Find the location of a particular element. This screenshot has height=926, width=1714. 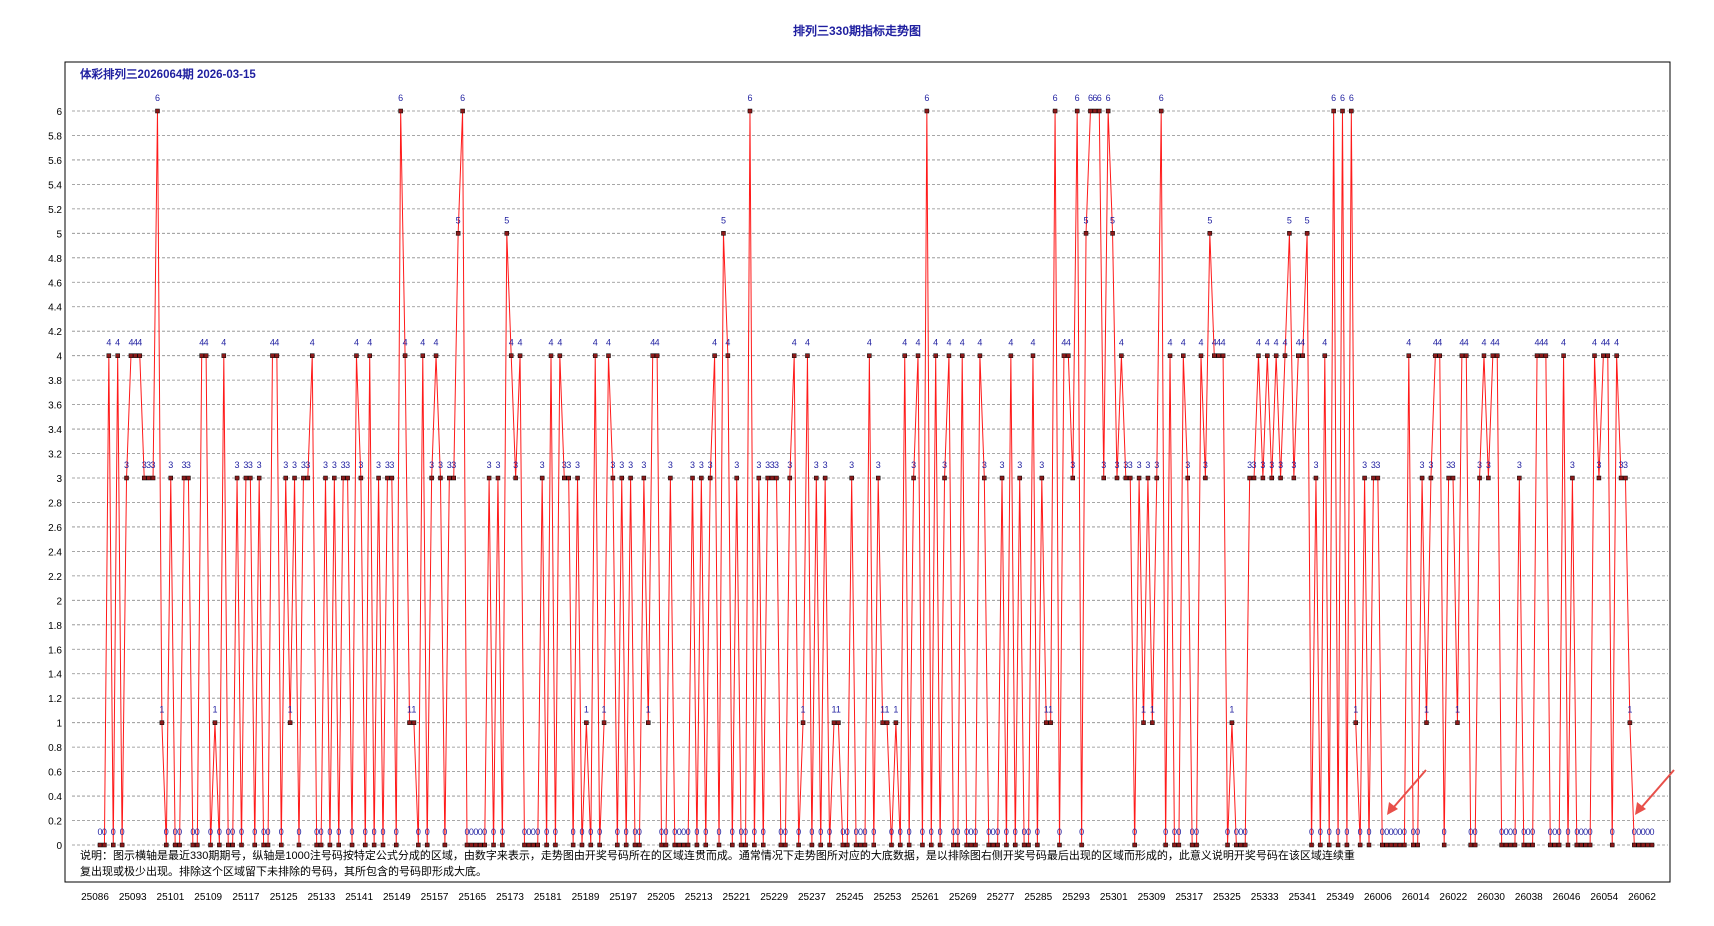

x-tick-label: 25165 is located at coordinates (472, 897).